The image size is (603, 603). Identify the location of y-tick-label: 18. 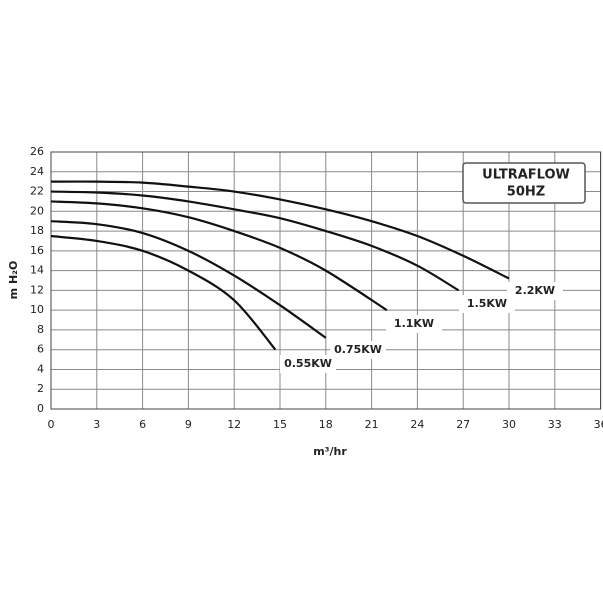
(37, 230).